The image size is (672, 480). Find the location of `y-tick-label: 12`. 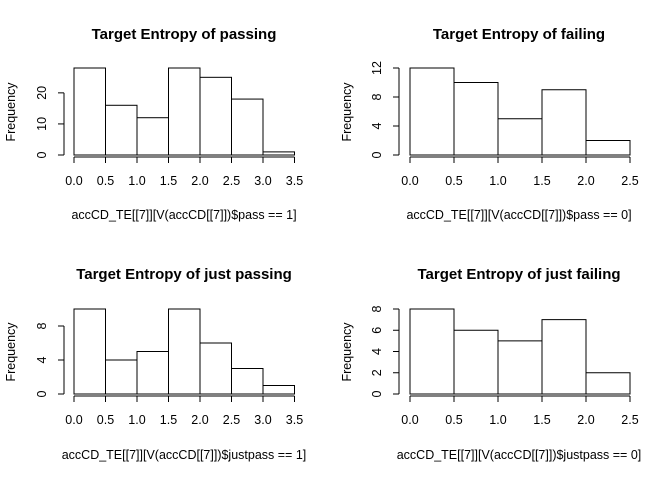

y-tick-label: 12 is located at coordinates (377, 68).